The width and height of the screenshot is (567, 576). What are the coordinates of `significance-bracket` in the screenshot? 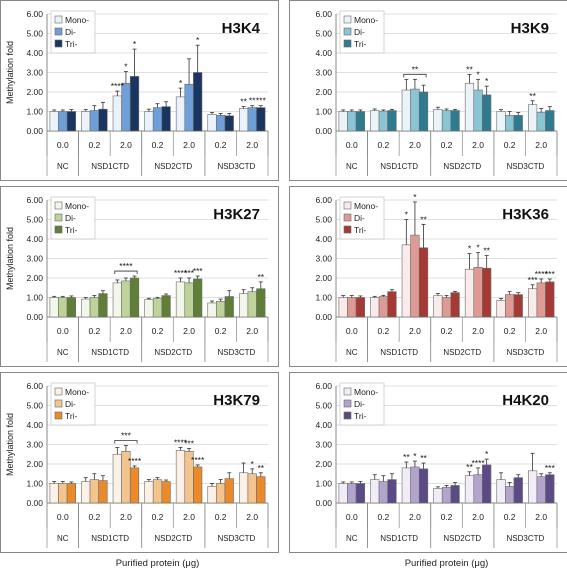 It's located at (415, 75).